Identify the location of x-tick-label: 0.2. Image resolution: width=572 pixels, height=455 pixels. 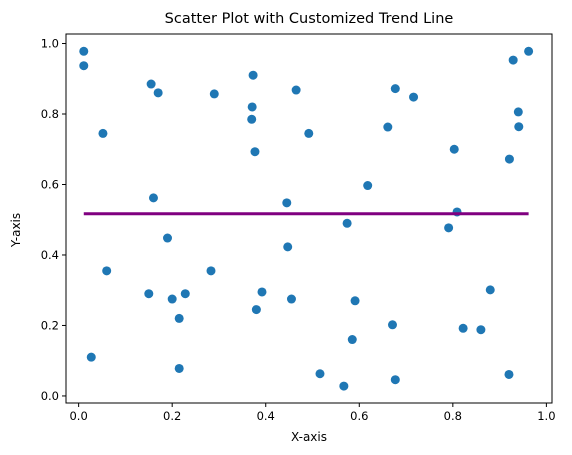
(172, 416).